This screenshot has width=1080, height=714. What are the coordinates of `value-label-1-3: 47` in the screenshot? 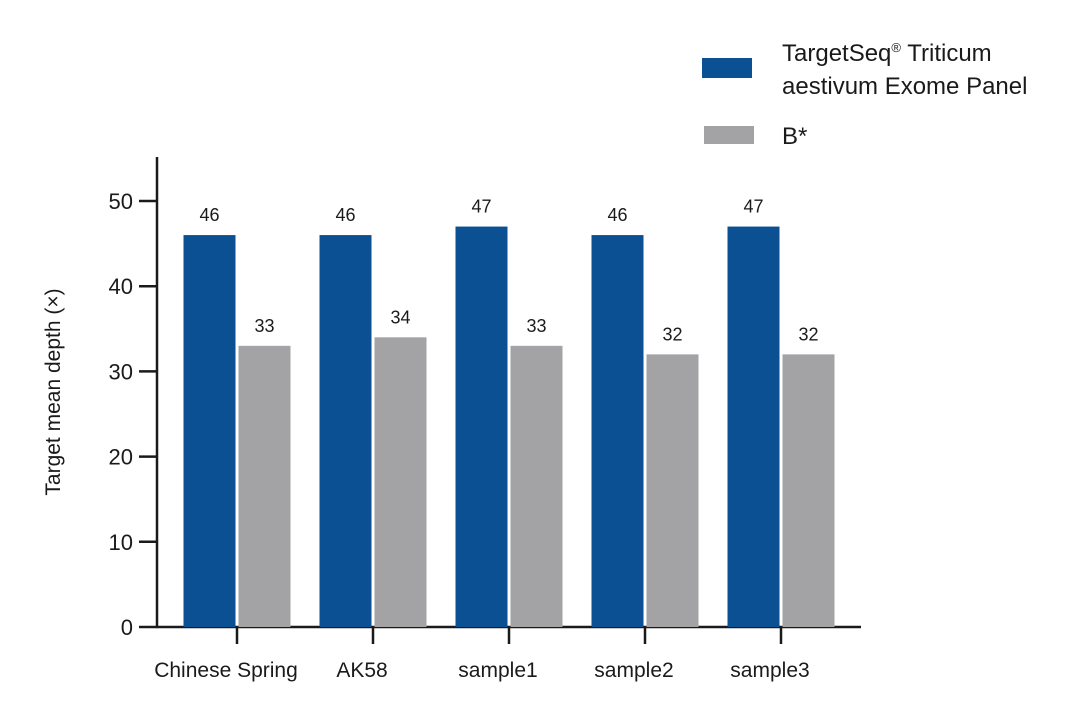 It's located at (481, 207).